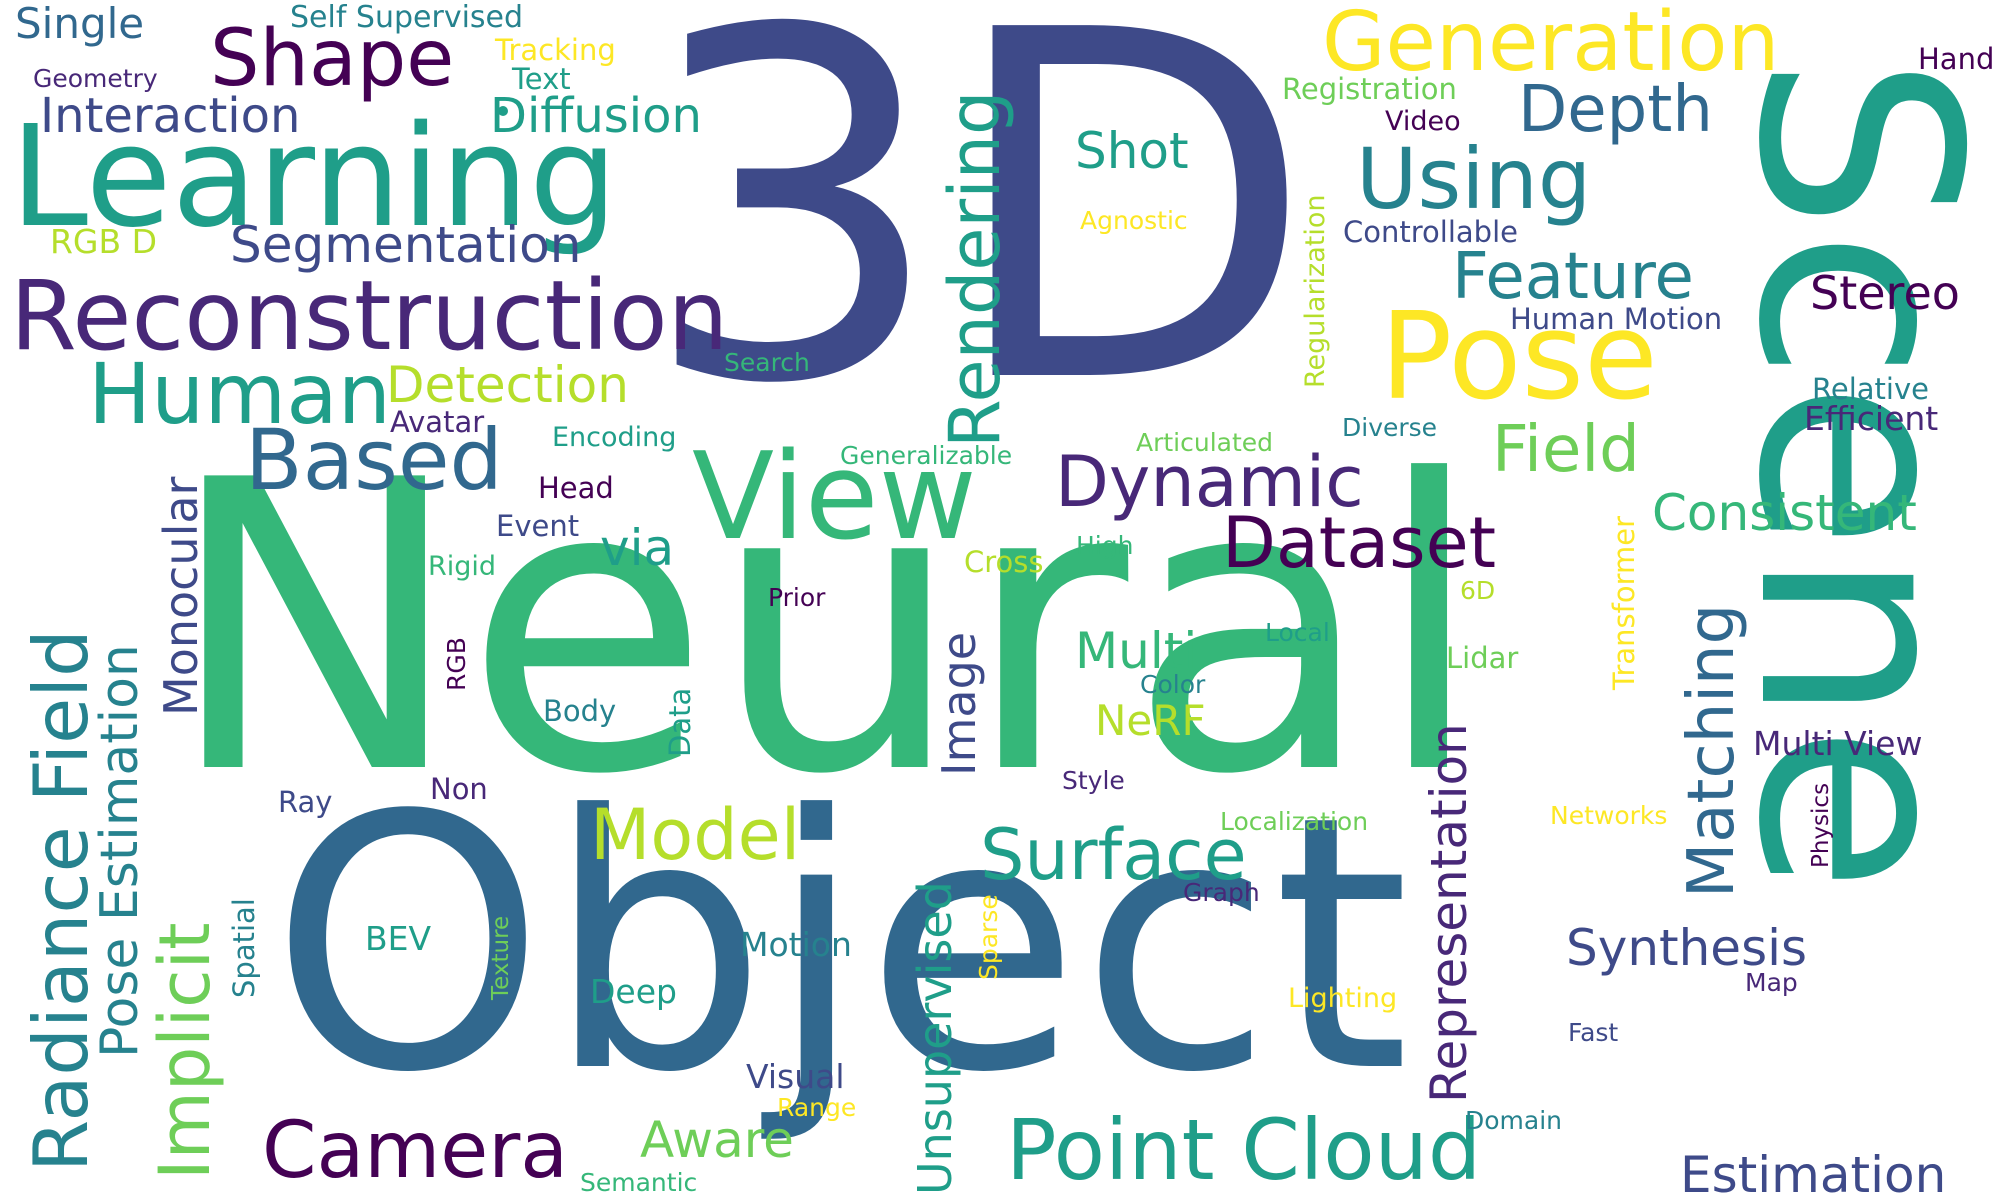 The width and height of the screenshot is (2000, 1200). I want to click on word-diffusion: Diffusion, so click(596, 116).